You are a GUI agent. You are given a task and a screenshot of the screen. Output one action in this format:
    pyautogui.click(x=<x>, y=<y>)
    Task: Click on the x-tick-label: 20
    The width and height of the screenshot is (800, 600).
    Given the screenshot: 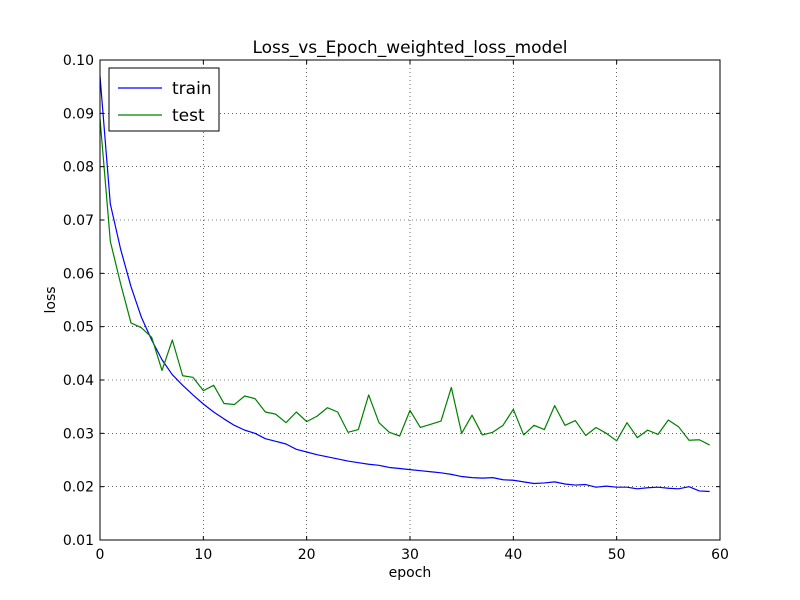 What is the action you would take?
    pyautogui.click(x=307, y=555)
    